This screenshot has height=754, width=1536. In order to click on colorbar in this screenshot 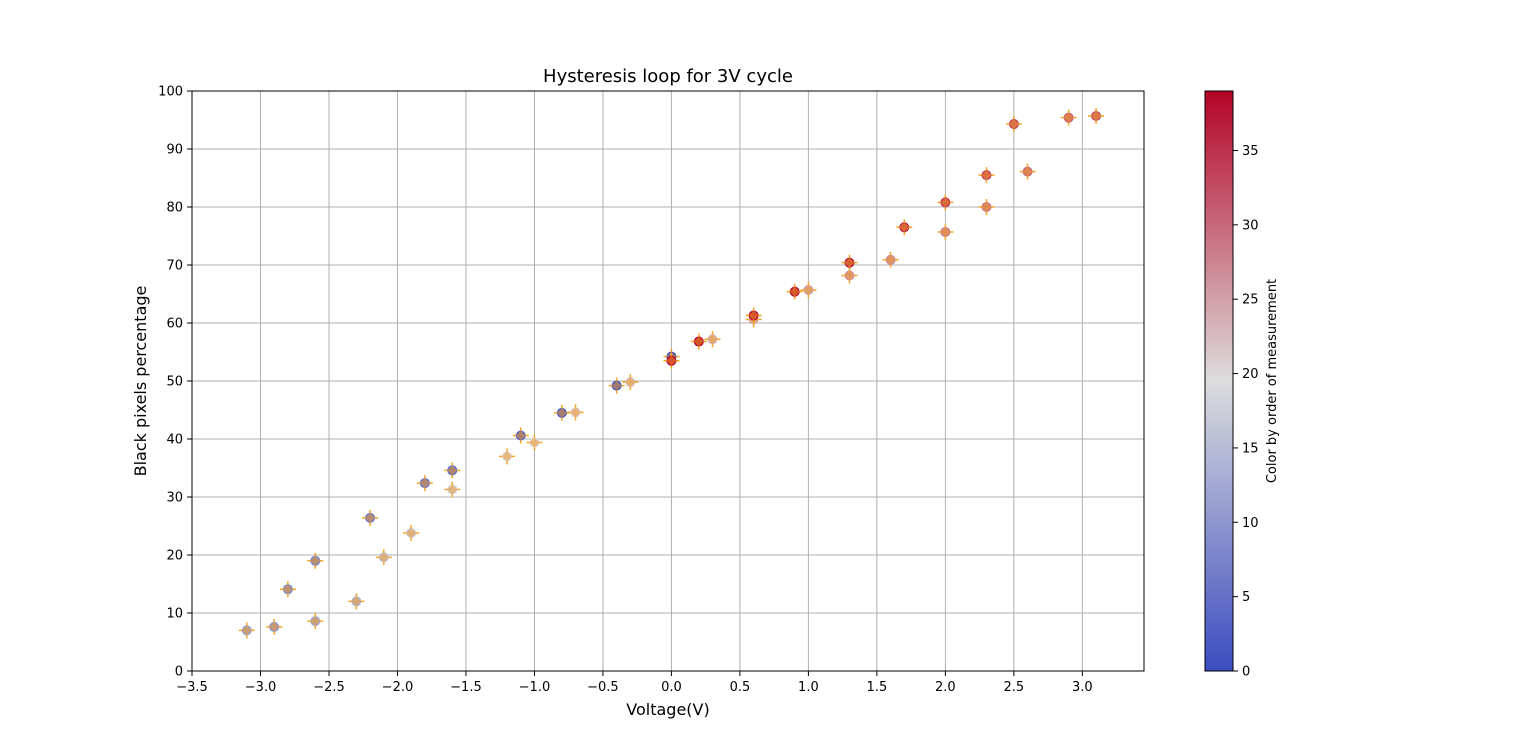, I will do `click(1219, 381)`.